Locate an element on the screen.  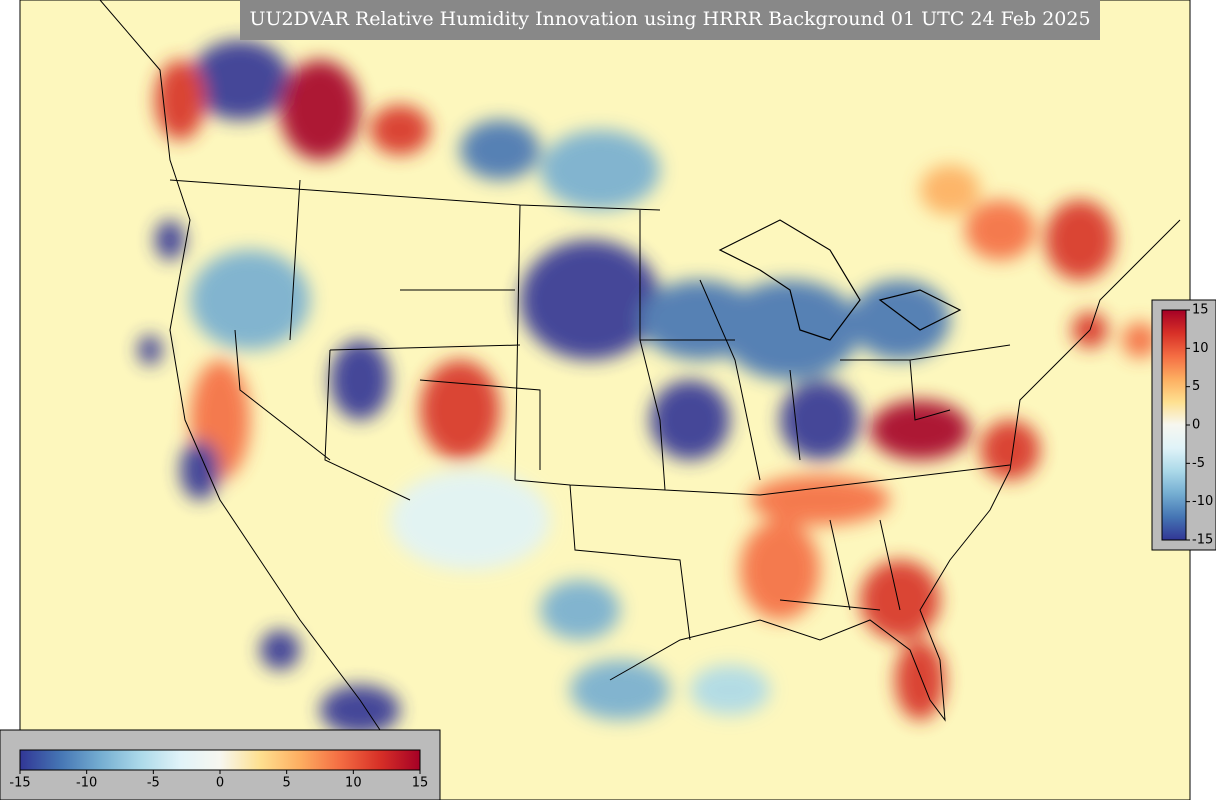
title-box is located at coordinates (670, 20).